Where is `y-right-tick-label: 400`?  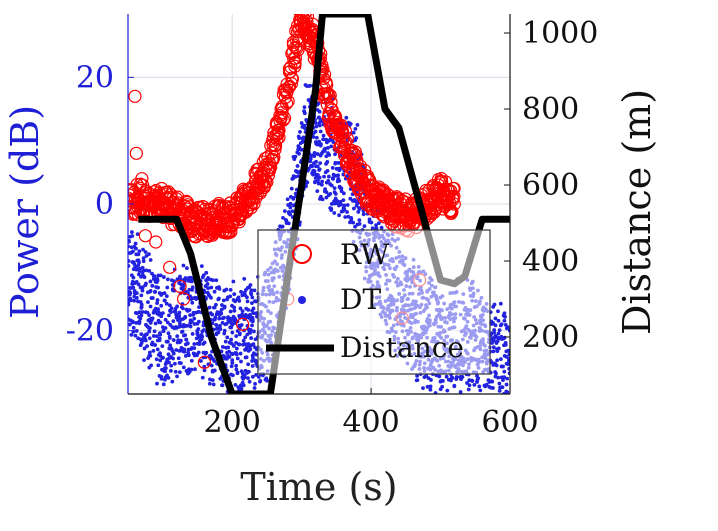
y-right-tick-label: 400 is located at coordinates (550, 261).